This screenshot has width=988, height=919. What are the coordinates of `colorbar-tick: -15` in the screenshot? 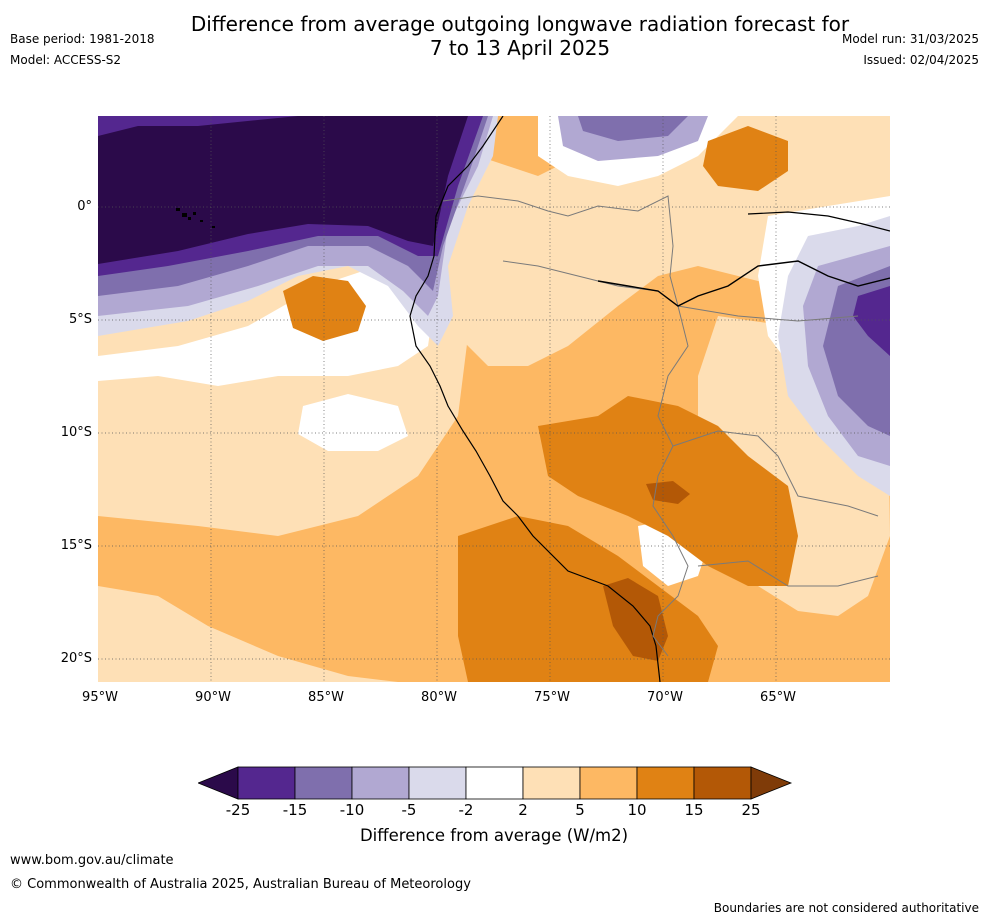 It's located at (295, 810).